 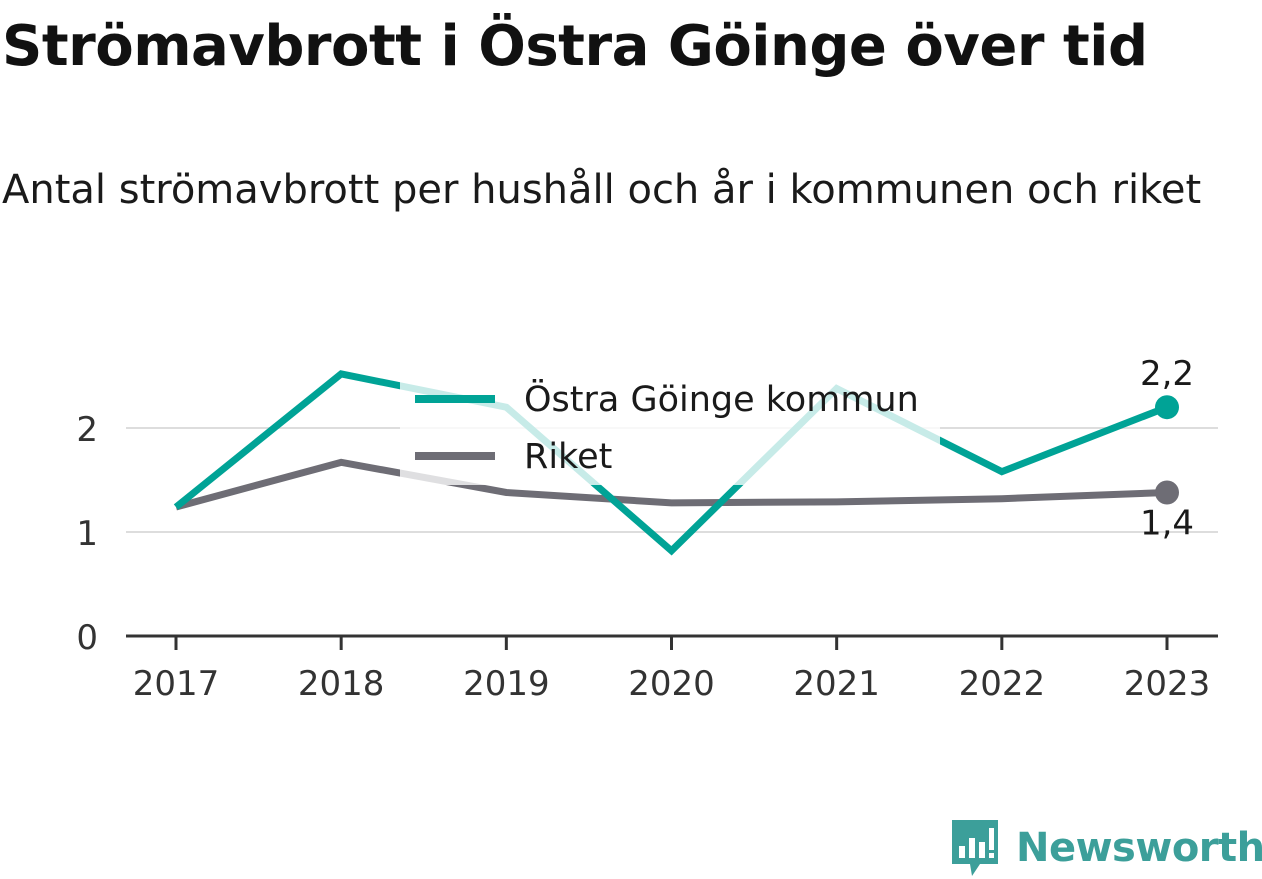 What do you see at coordinates (575, 46) in the screenshot?
I see `chart-title: Strömavbrott i Östra Göinge över tid` at bounding box center [575, 46].